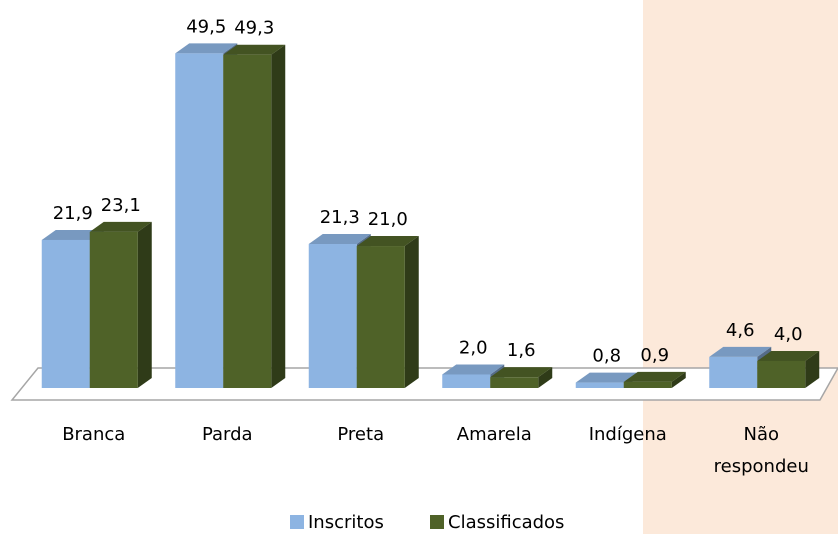  What do you see at coordinates (360, 434) in the screenshot?
I see `x-tick-label: Preta` at bounding box center [360, 434].